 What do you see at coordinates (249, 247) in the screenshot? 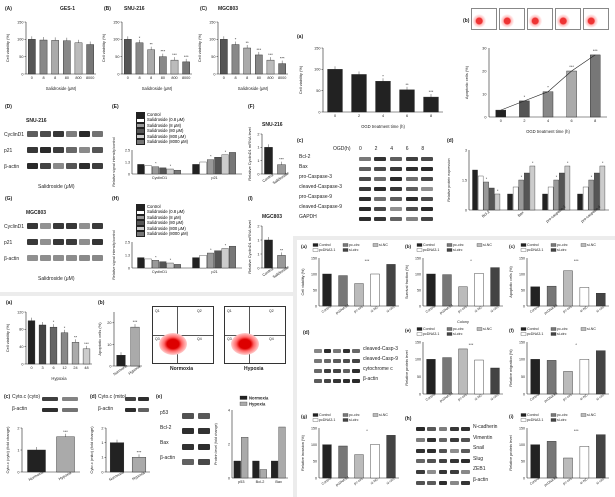
I see `y-axis-label: Relative CyclinD1 mRNA level` at bounding box center [249, 247].